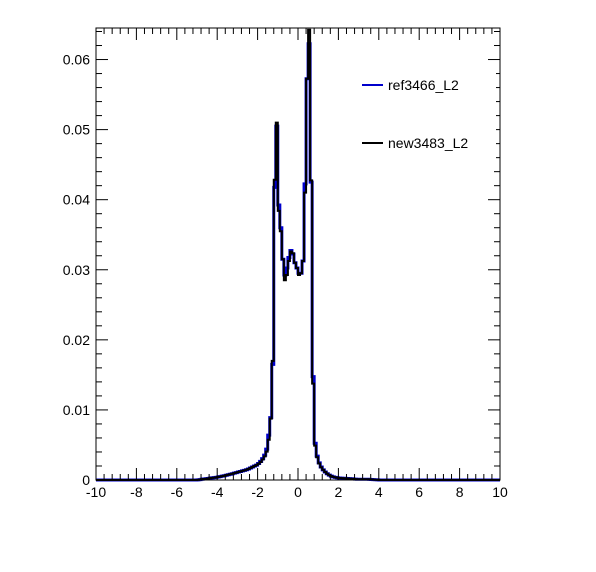  What do you see at coordinates (76, 410) in the screenshot?
I see `y-tick-label: 0.01` at bounding box center [76, 410].